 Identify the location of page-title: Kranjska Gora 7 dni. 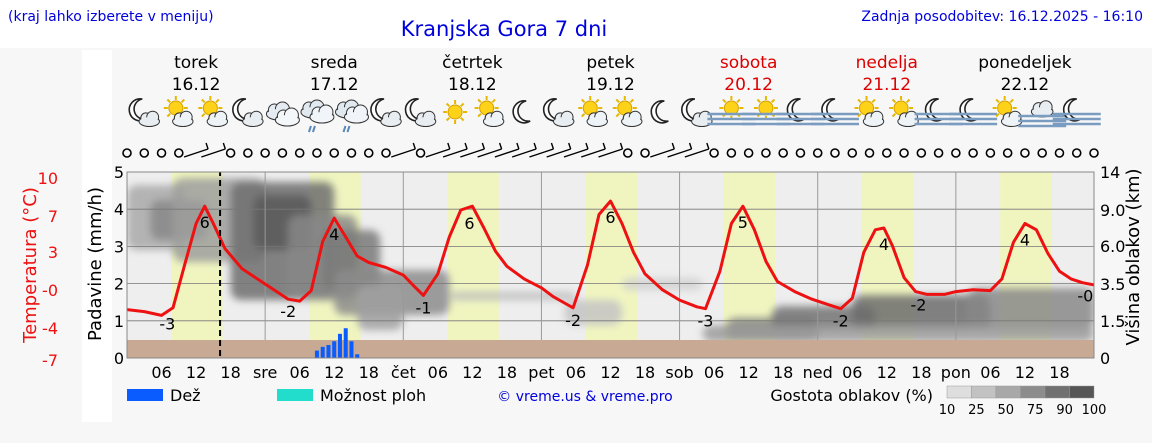
(504, 29).